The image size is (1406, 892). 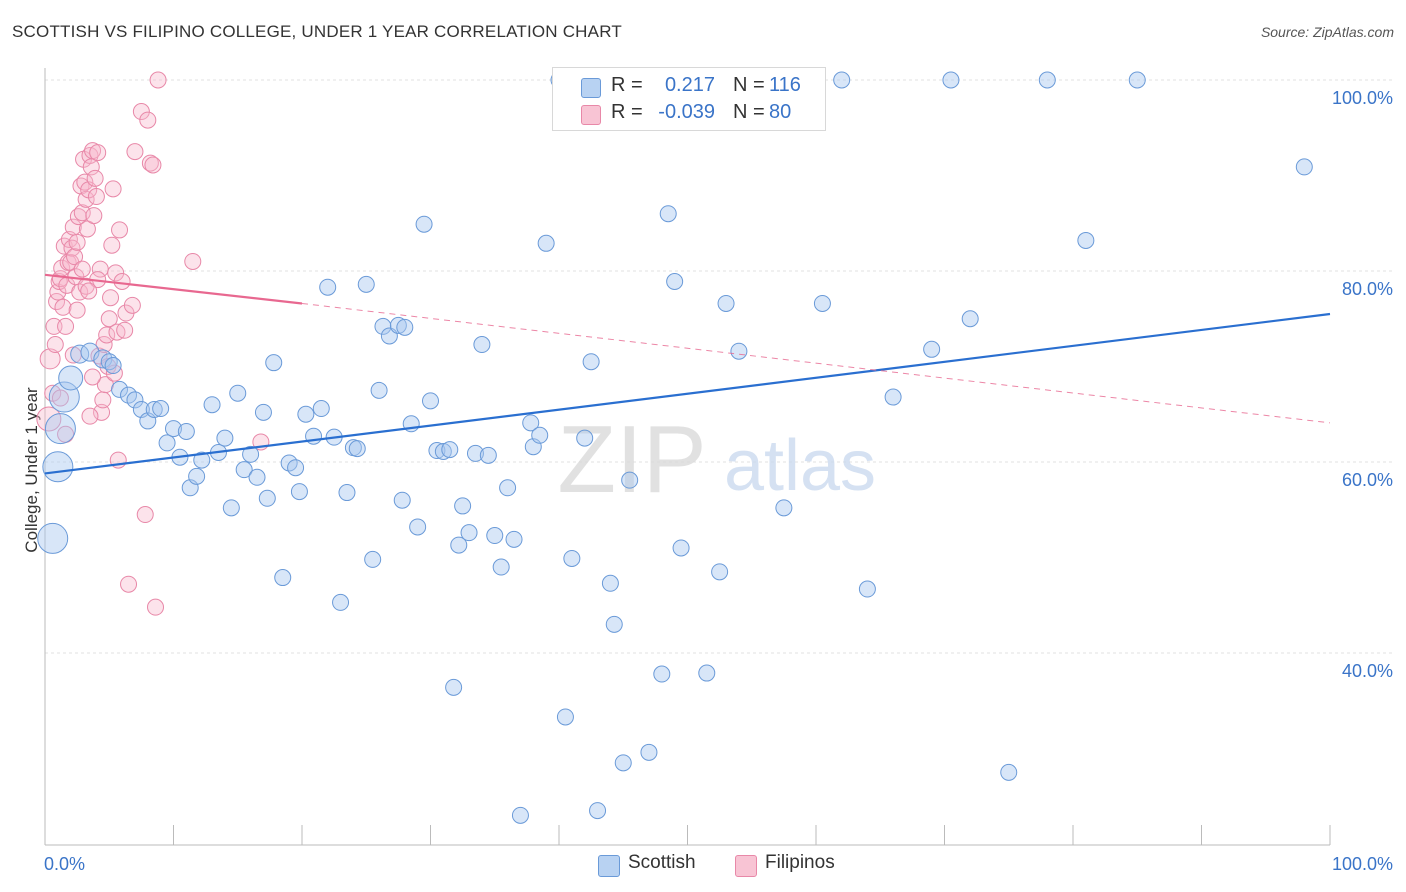 I want to click on filipinos-trend-line-extension, so click(x=816, y=363).